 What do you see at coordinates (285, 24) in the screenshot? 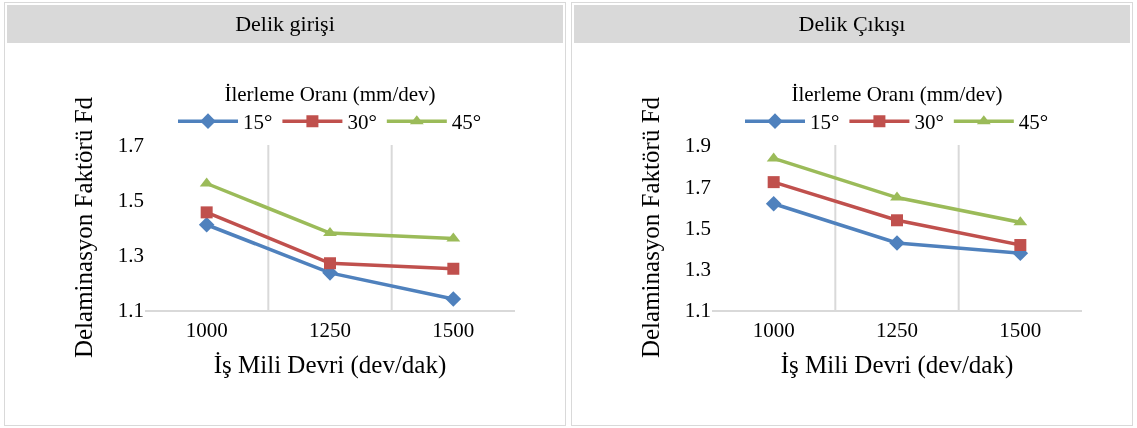
I see `chart-title: Delik girişi` at bounding box center [285, 24].